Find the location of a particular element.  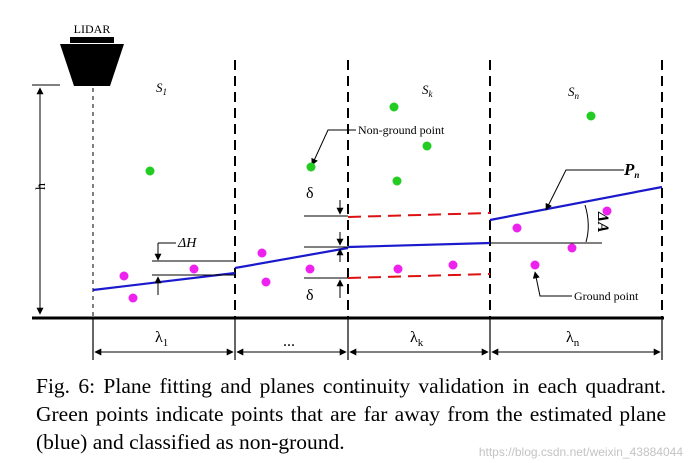

watermark: https://blog.csdn.net/weixin_43884044 is located at coordinates (580, 452).